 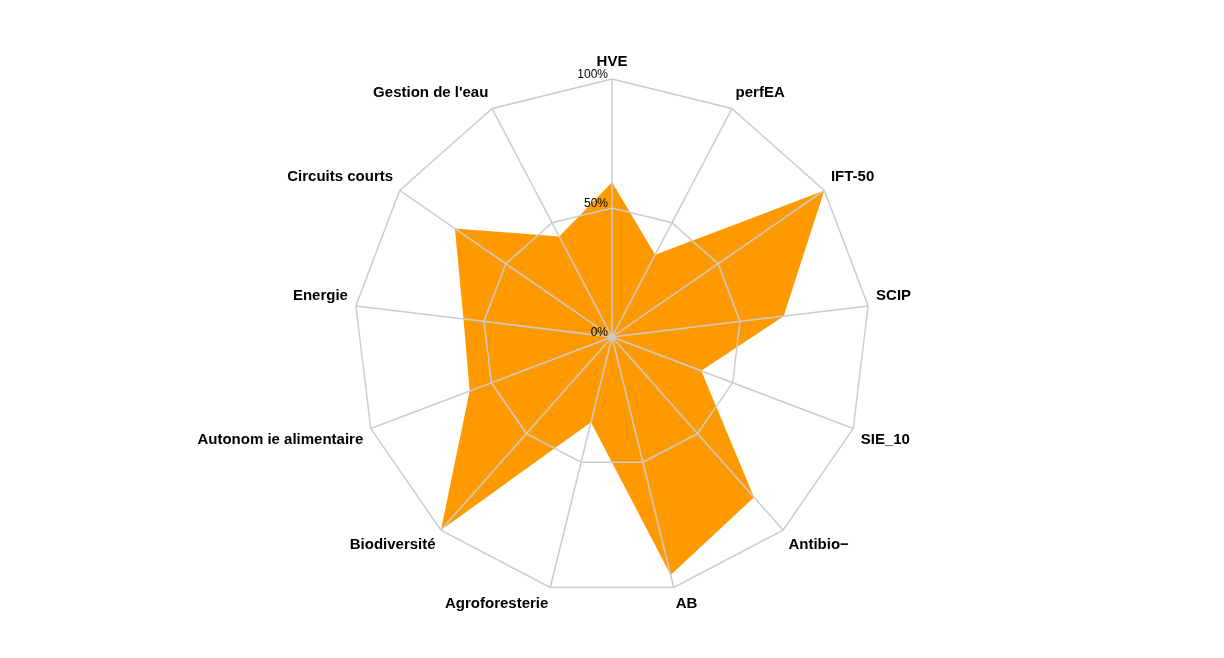 I want to click on y-tick-label: 100%, so click(x=593, y=74).